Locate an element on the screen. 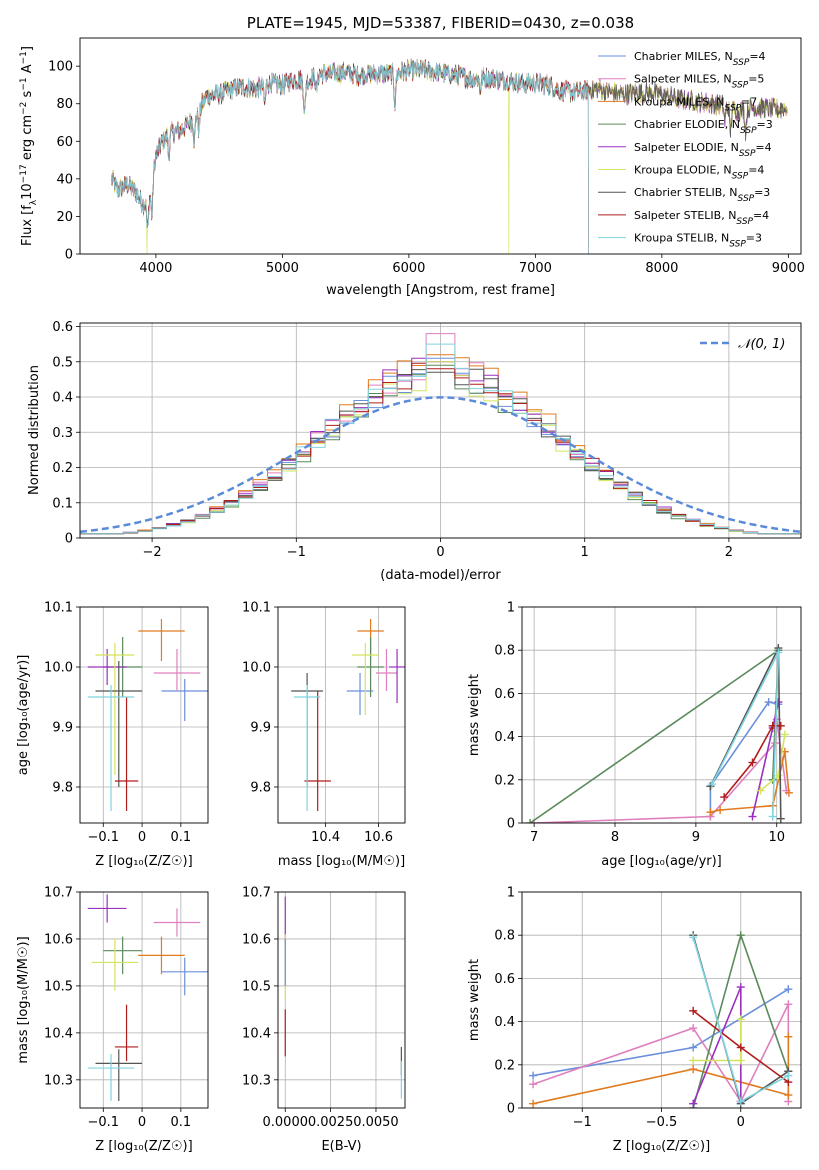  y-tick-label: 9.8 is located at coordinates (62, 788).